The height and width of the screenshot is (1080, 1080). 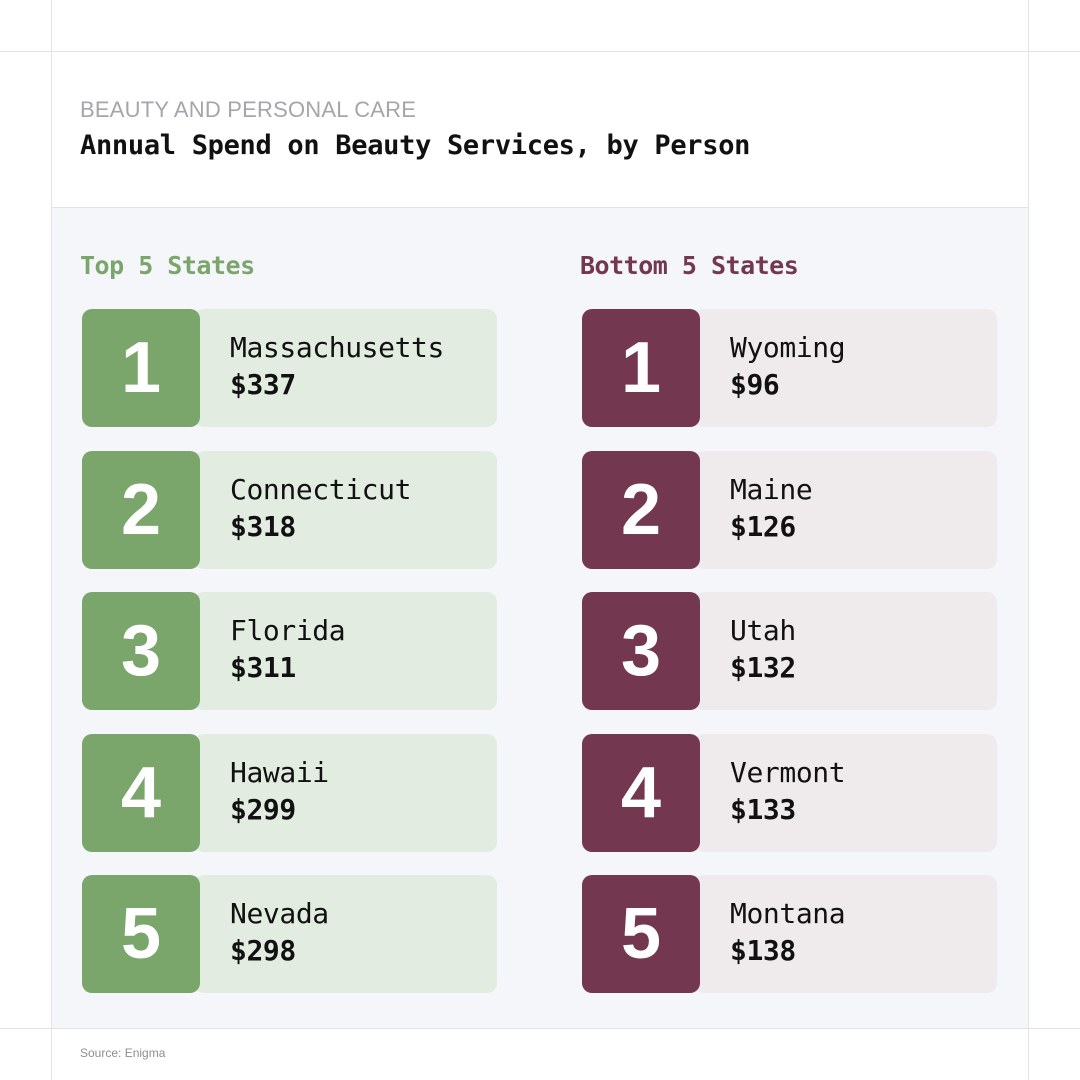 What do you see at coordinates (321, 489) in the screenshot?
I see `state-name: Connecticut` at bounding box center [321, 489].